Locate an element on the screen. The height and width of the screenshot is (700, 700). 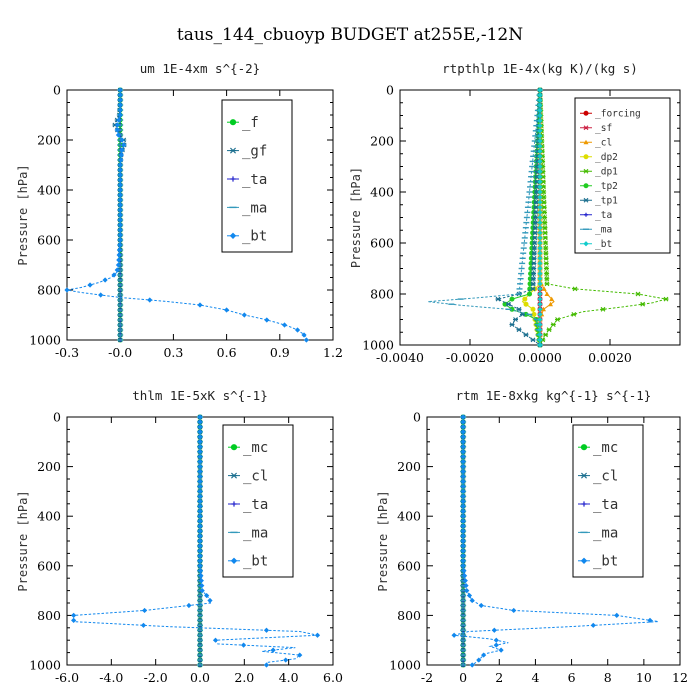
legend-label: _dp2 is located at coordinates (606, 157).